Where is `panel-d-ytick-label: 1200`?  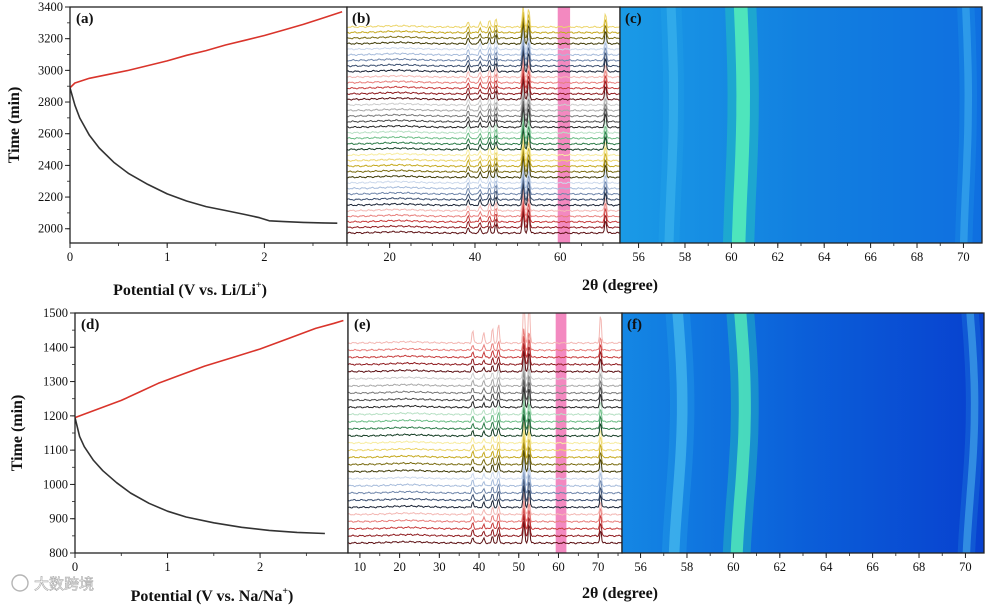
panel-d-ytick-label: 1200 is located at coordinates (55, 416).